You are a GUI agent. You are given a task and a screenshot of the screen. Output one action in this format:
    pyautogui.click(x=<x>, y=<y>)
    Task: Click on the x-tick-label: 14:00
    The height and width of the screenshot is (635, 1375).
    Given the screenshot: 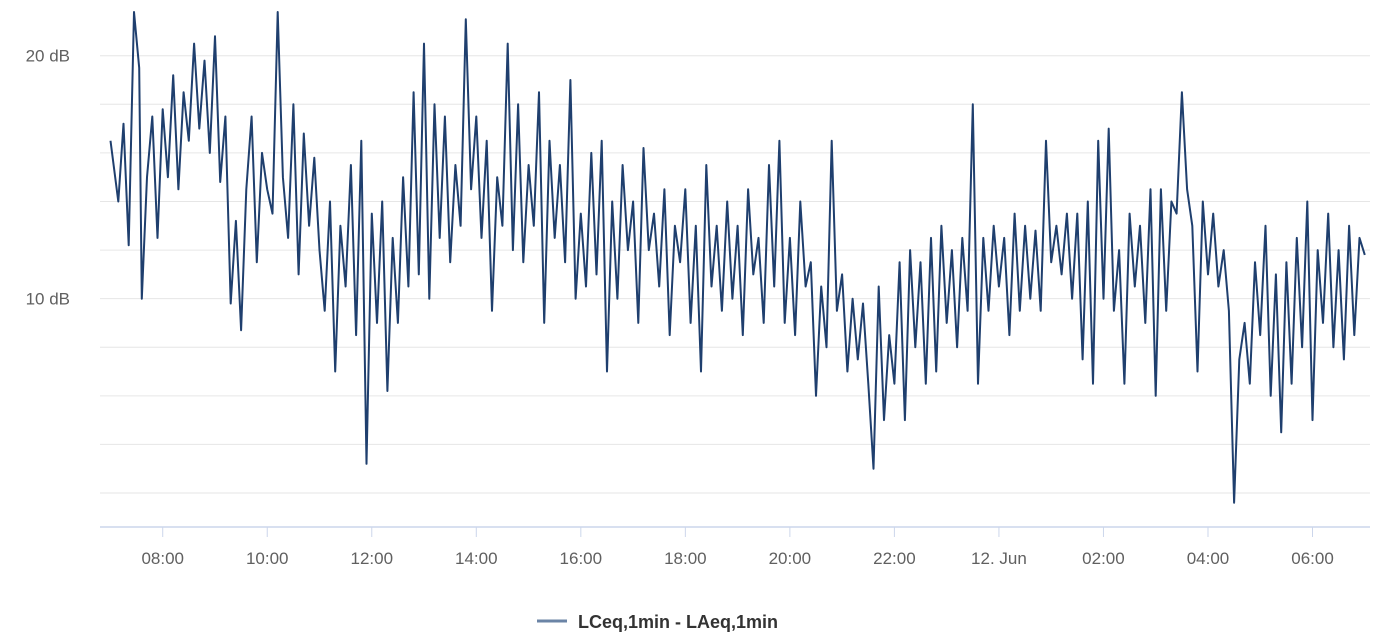 What is the action you would take?
    pyautogui.click(x=476, y=558)
    